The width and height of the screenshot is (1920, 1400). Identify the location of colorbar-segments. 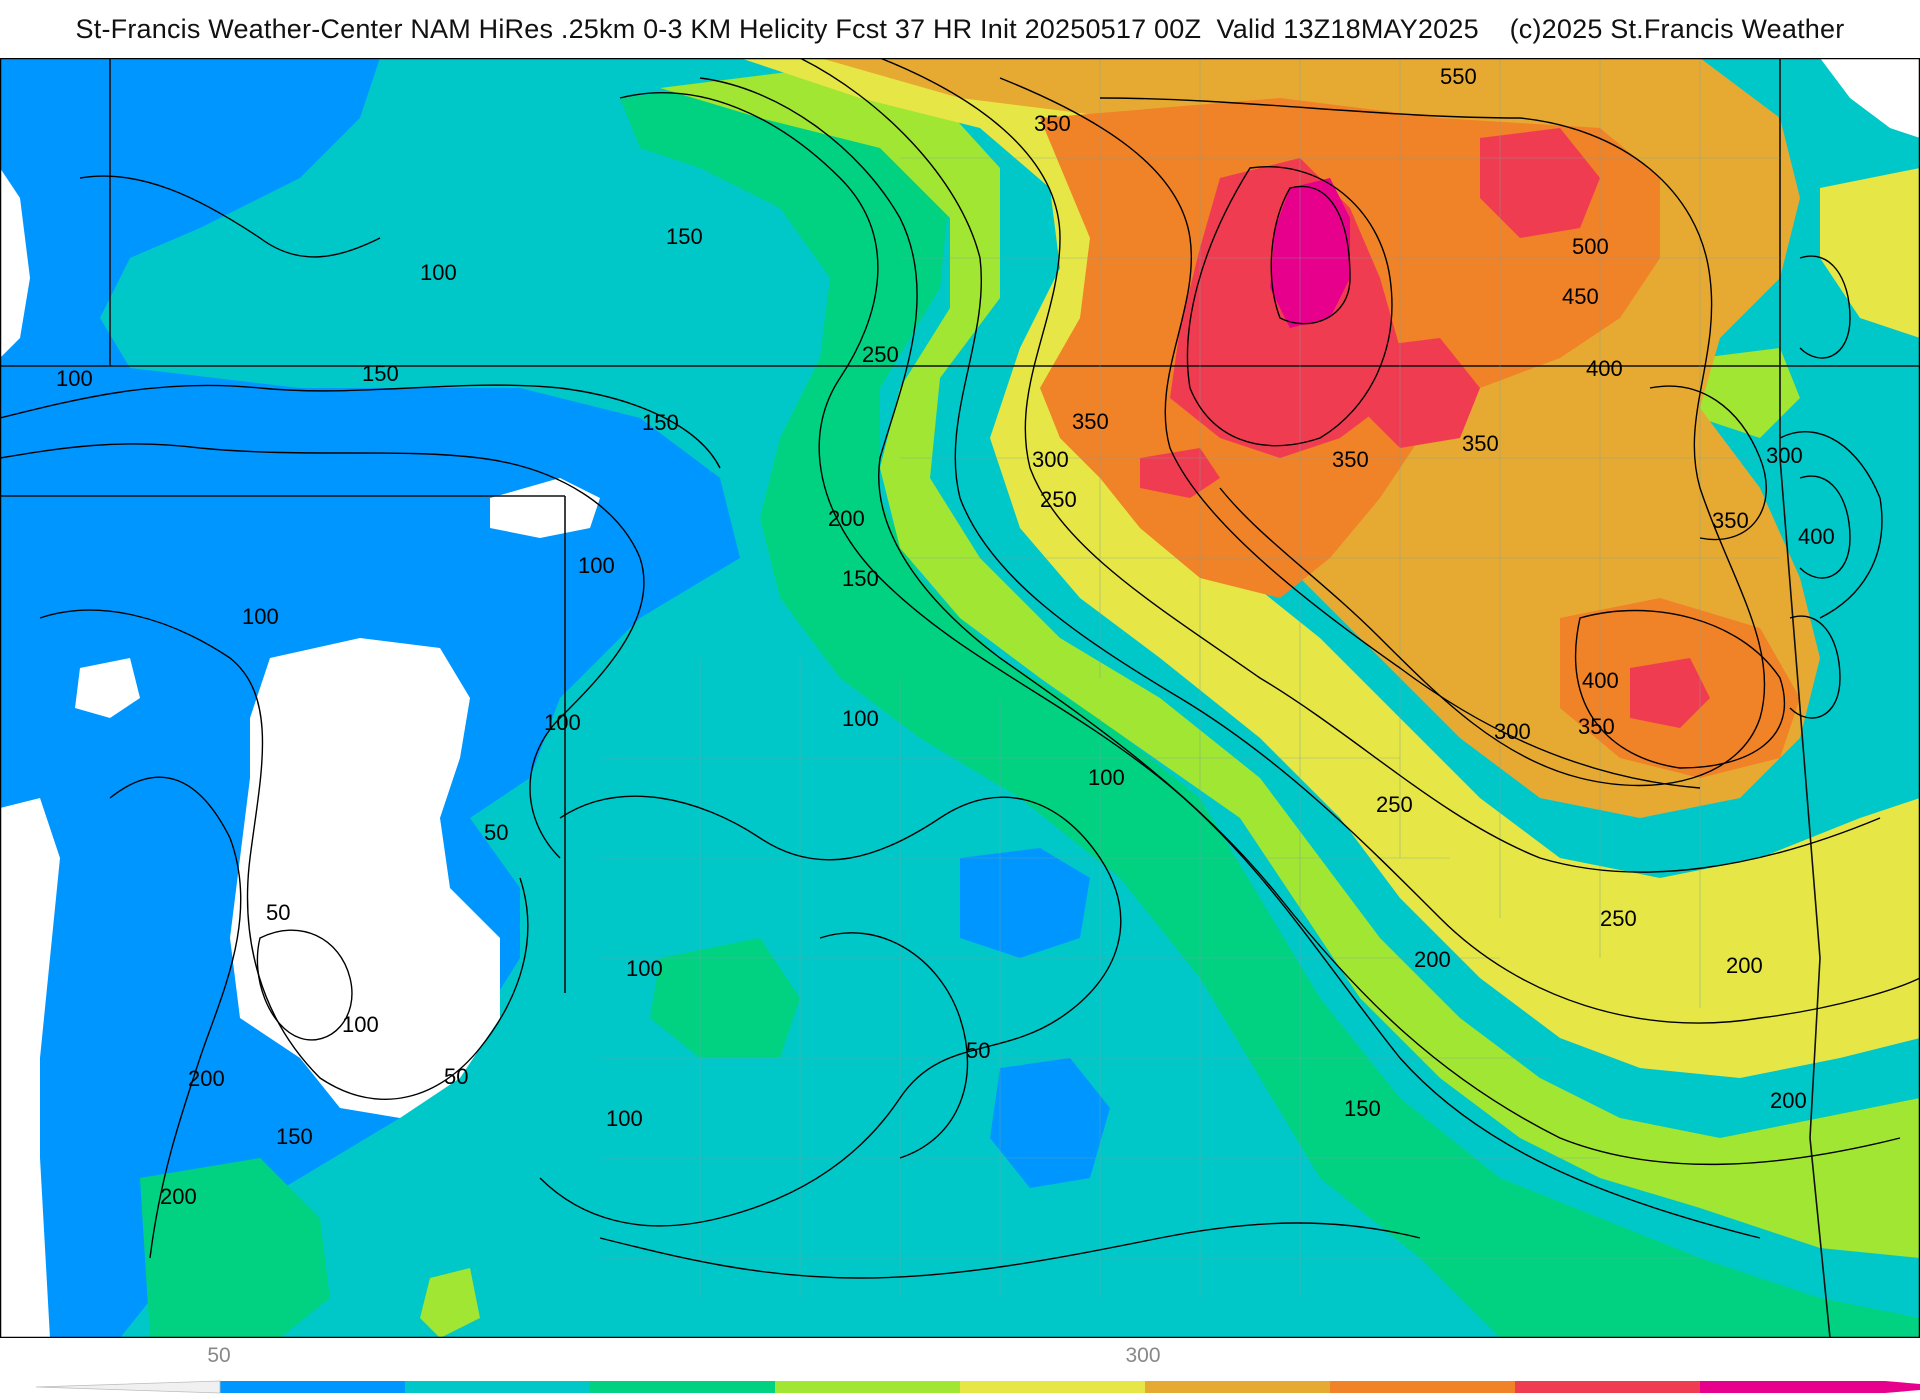
(1070, 1387).